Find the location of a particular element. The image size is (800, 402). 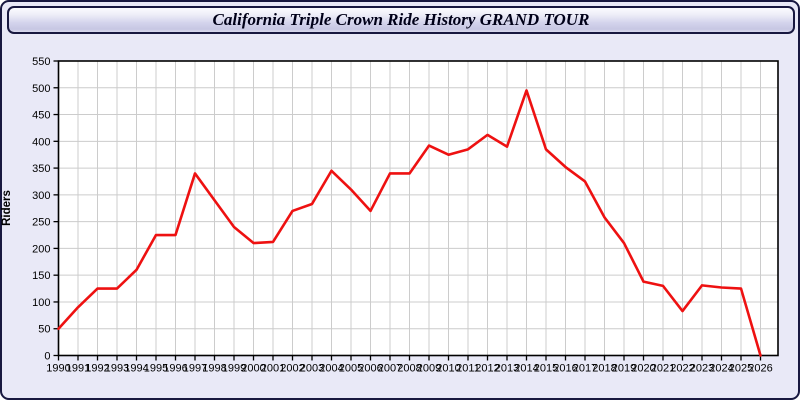

y-tick-label: 300 is located at coordinates (41, 196).